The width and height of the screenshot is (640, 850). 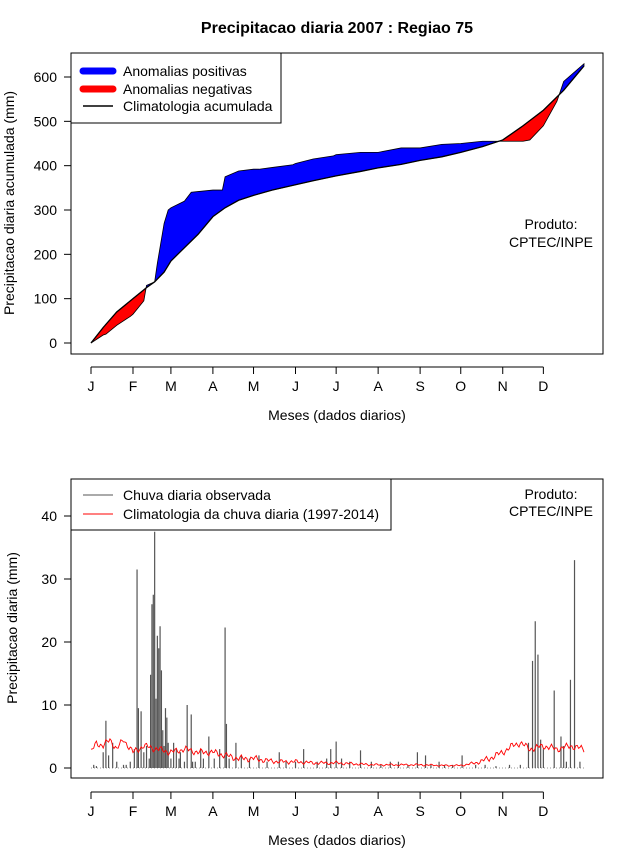 I want to click on cumulative-x-tick-label: S, so click(x=419, y=386).